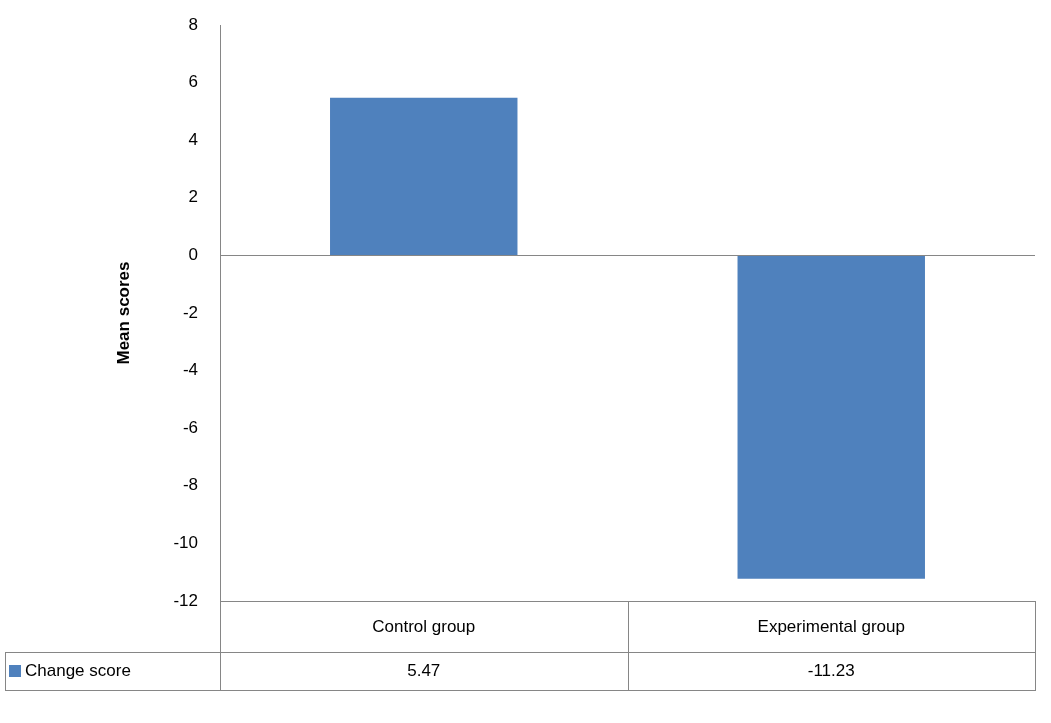 Image resolution: width=1051 pixels, height=723 pixels. I want to click on y-tick-label: 6, so click(193, 82).